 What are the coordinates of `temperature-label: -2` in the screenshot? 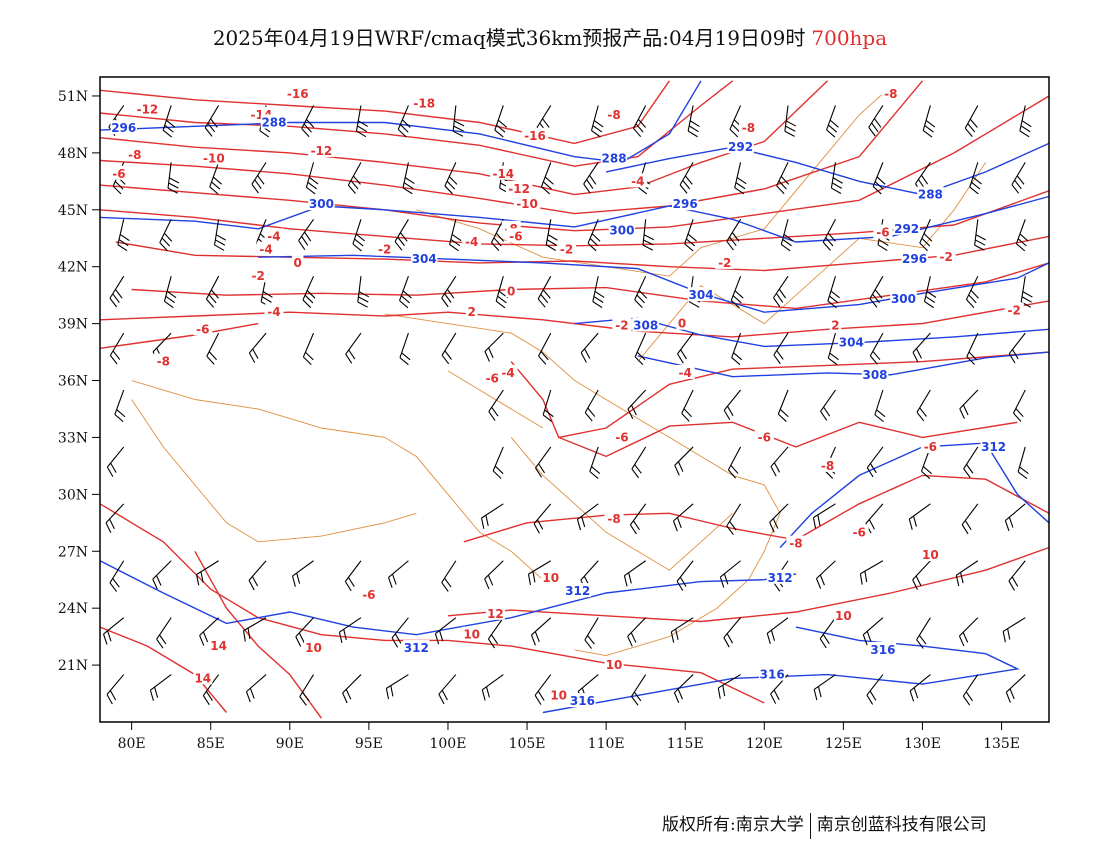 It's located at (257, 276).